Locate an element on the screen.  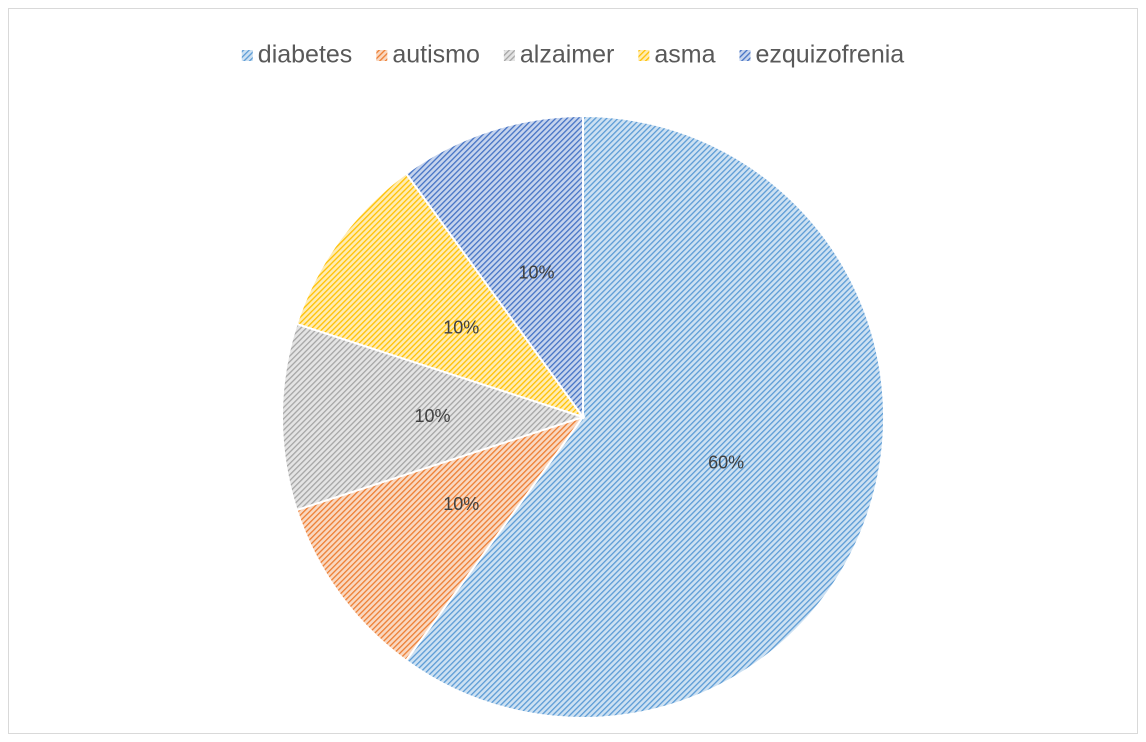
legend-label: alzaimer is located at coordinates (567, 55).